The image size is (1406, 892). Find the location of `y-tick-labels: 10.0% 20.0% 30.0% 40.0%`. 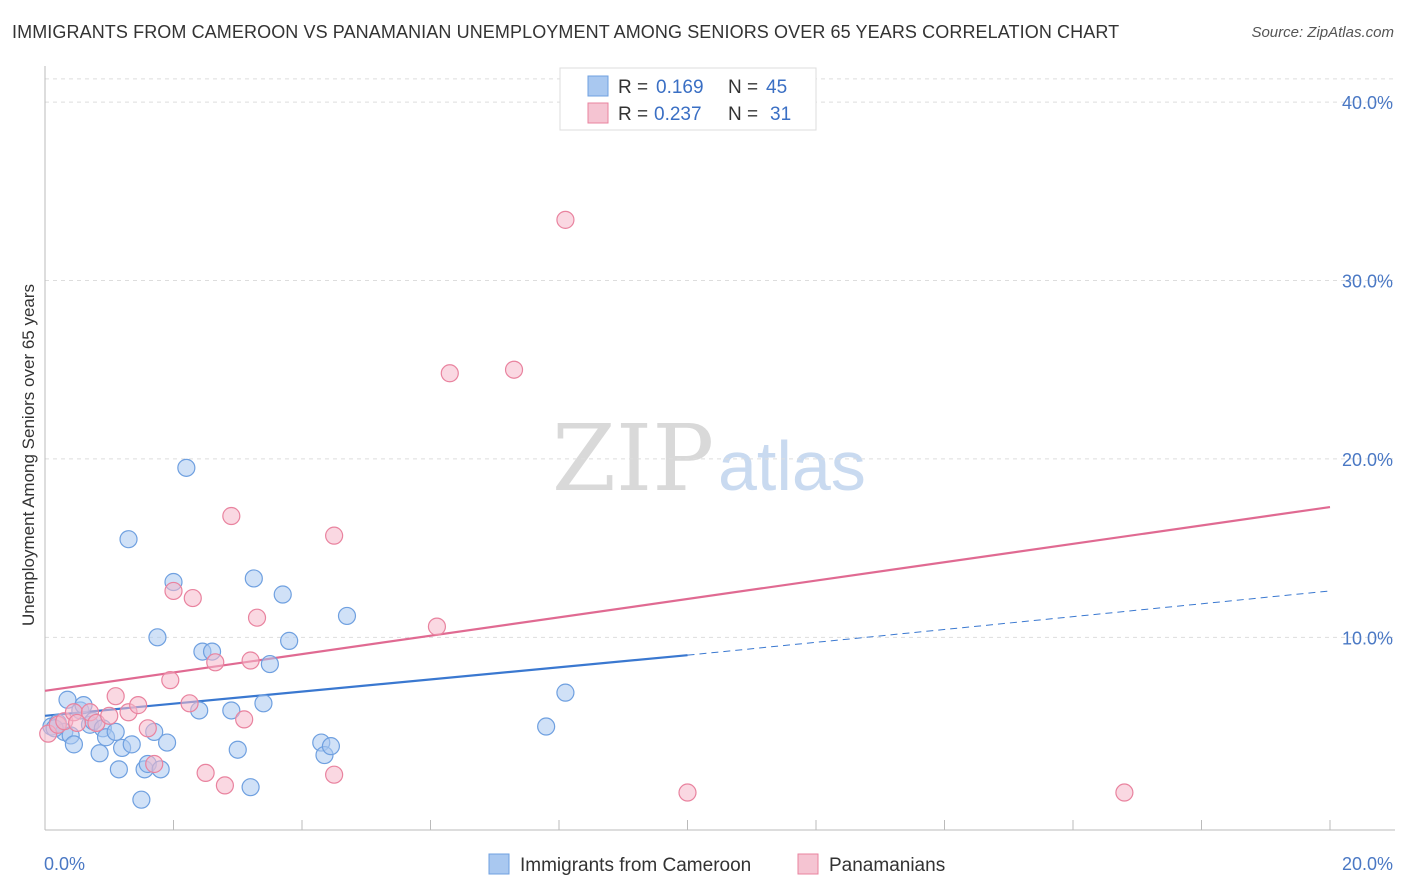

y-tick-labels: 10.0% 20.0% 30.0% 40.0% is located at coordinates (1367, 370).